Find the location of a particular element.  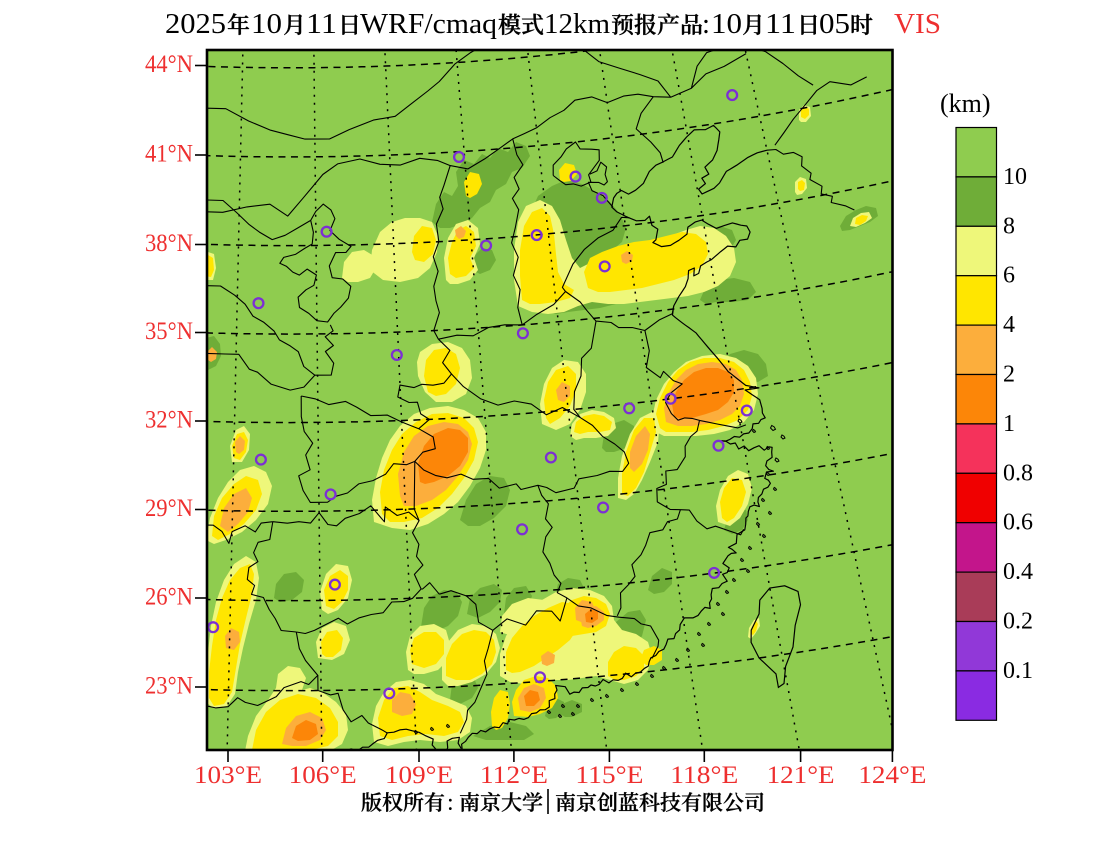

svg-text: 0.1 is located at coordinates (1018, 671).